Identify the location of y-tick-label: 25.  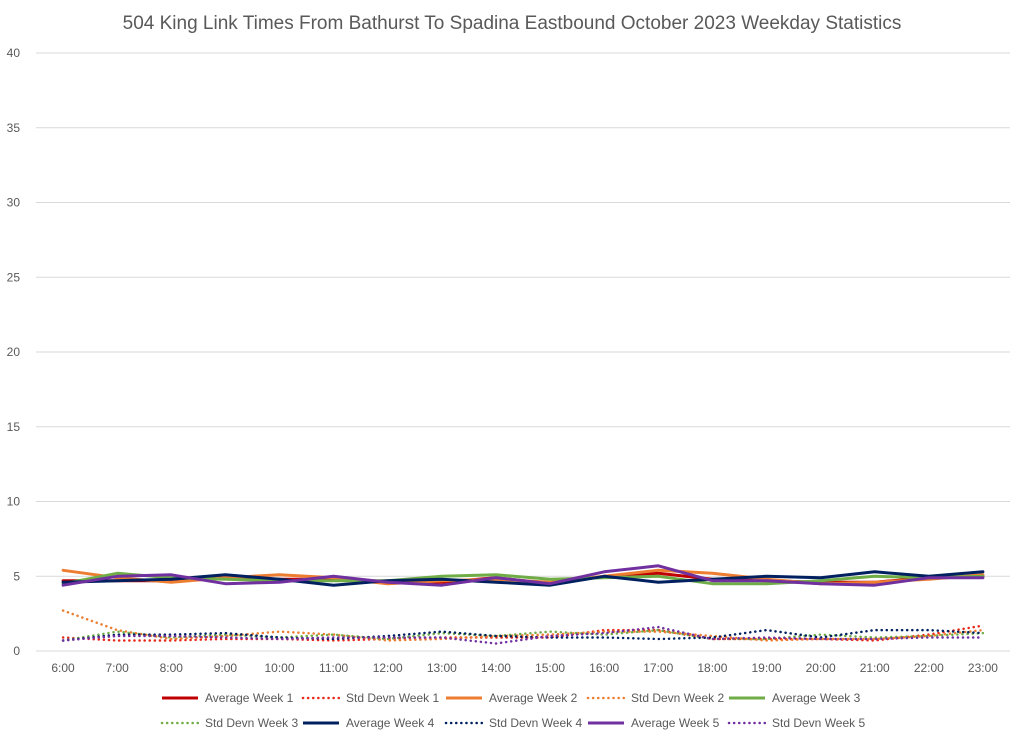
(14, 277).